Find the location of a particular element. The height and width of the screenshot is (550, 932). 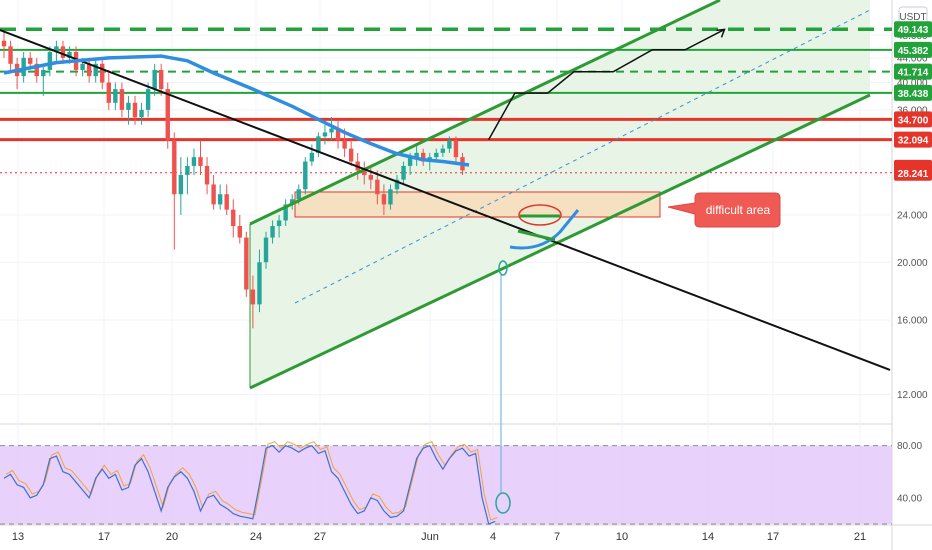

x-tick-label: 27 is located at coordinates (320, 537).